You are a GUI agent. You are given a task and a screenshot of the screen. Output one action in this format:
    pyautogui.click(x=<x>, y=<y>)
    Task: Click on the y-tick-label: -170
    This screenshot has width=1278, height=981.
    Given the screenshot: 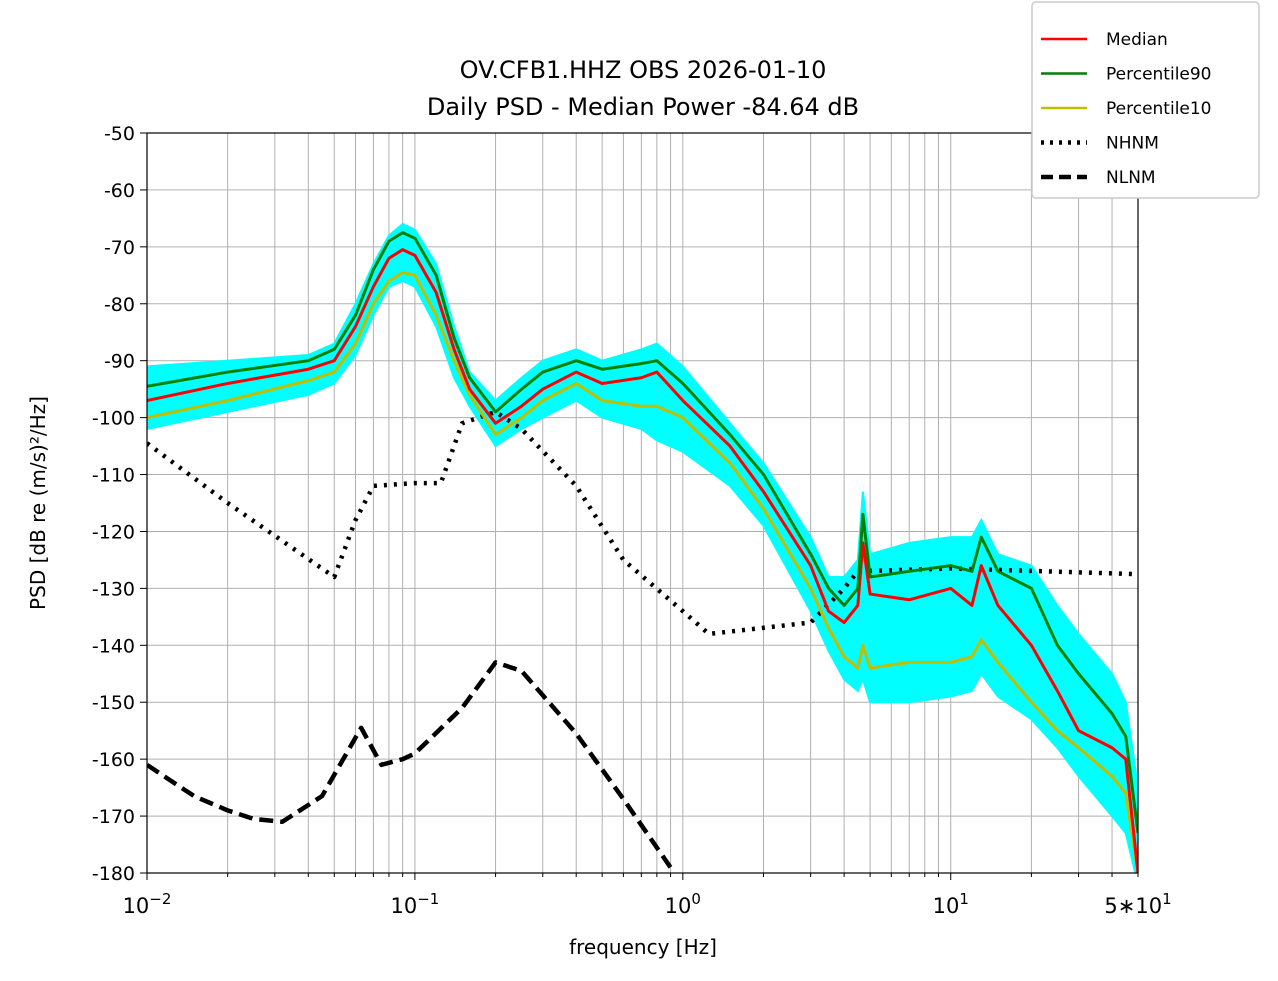 What is the action you would take?
    pyautogui.click(x=113, y=817)
    